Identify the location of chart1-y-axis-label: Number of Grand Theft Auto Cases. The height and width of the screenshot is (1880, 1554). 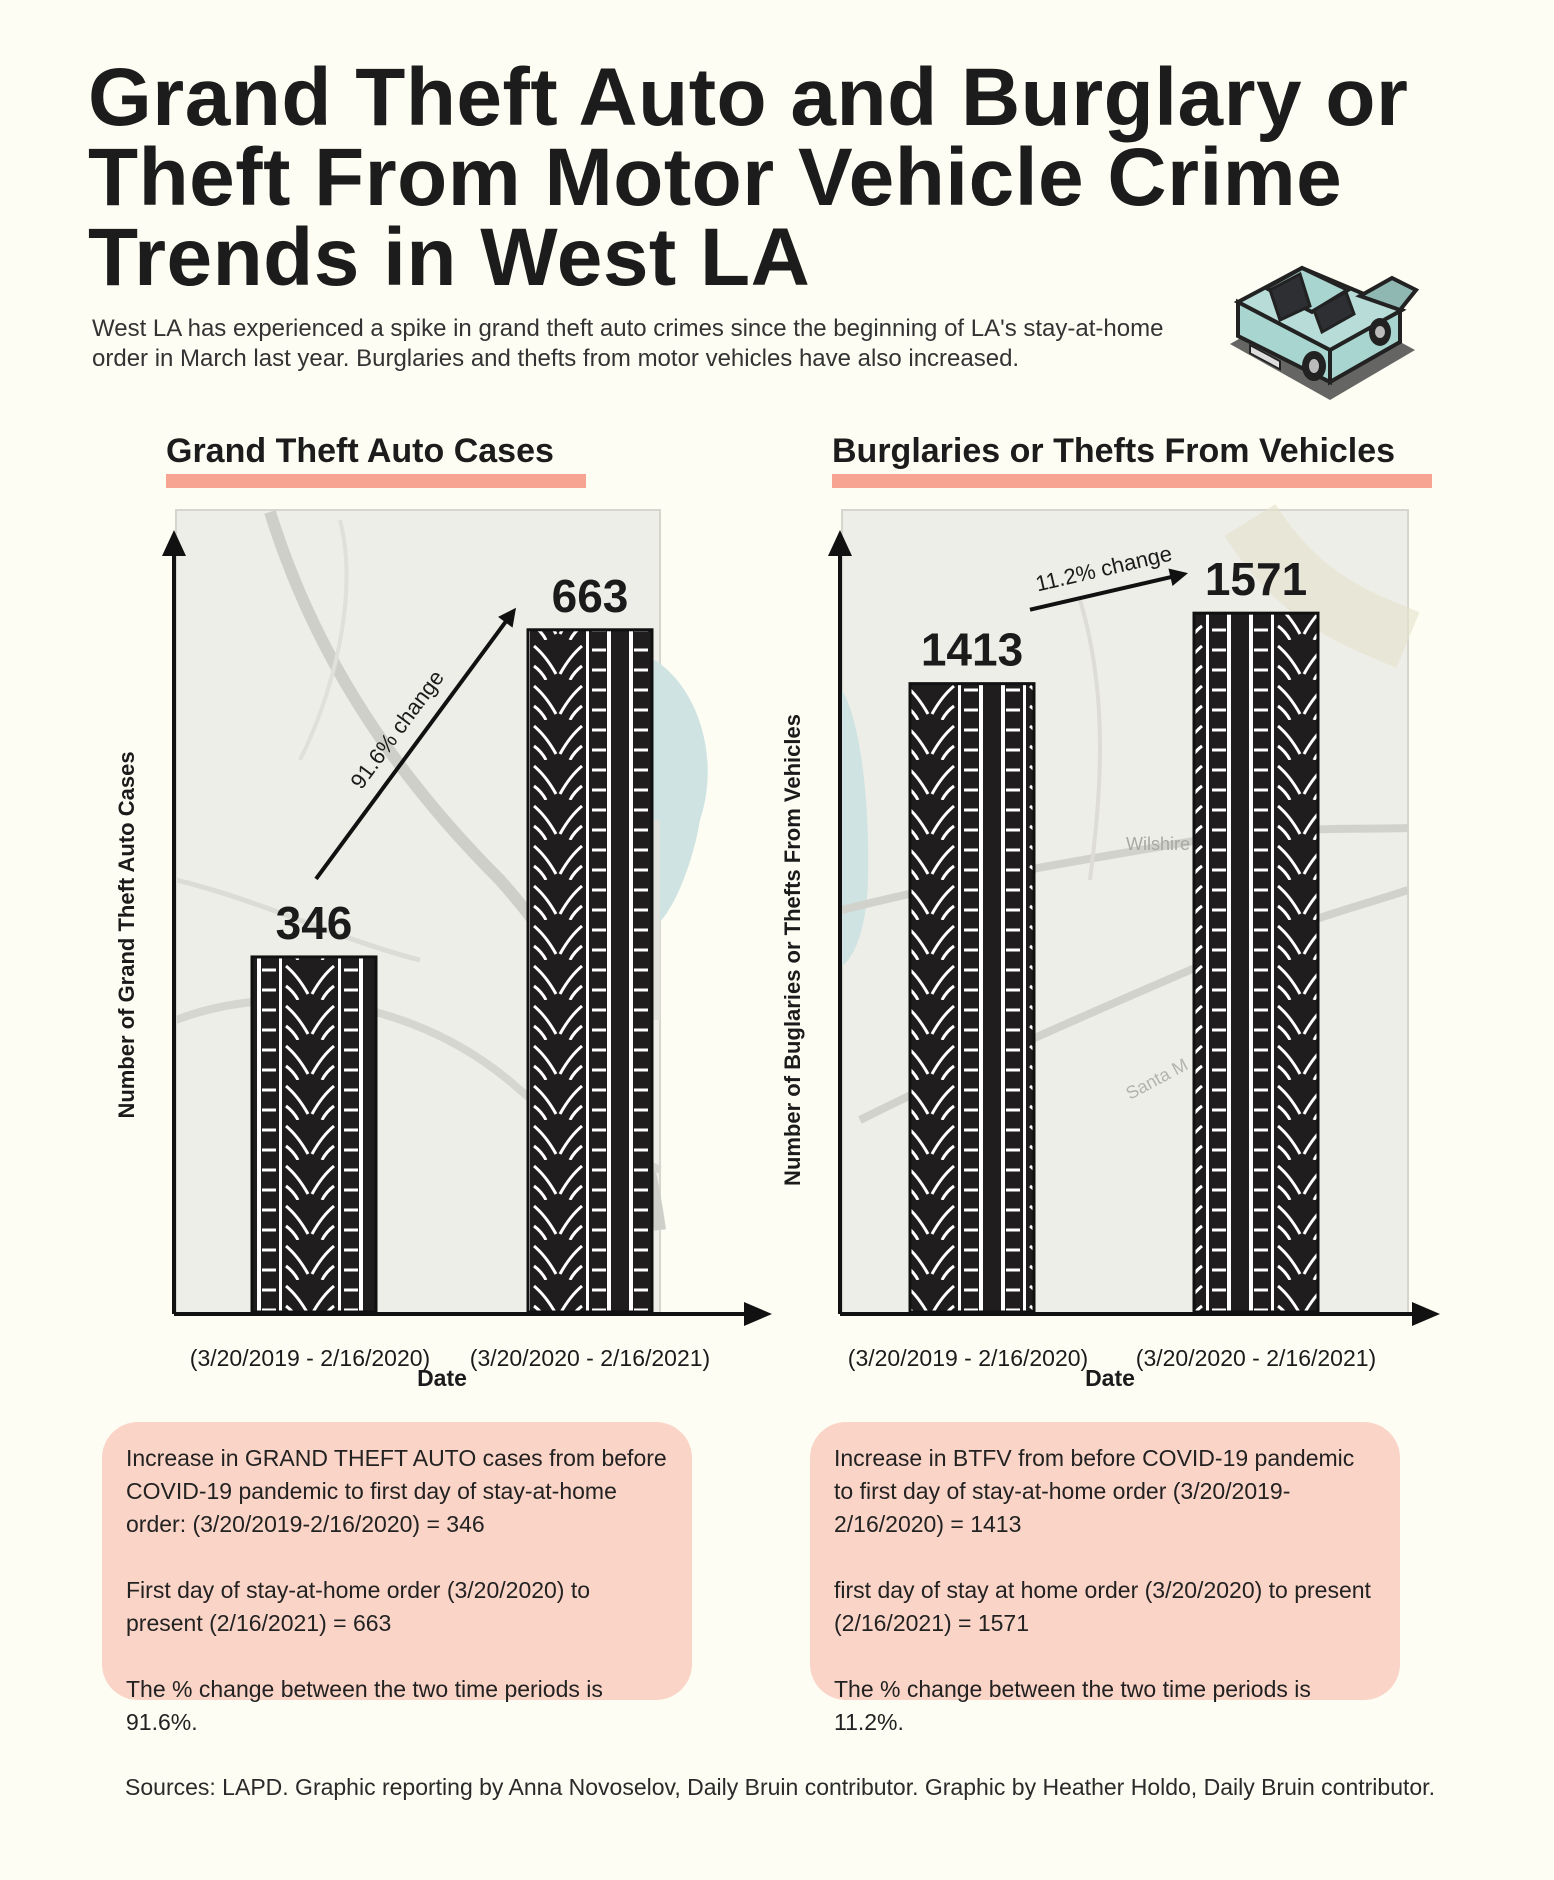
(126, 934).